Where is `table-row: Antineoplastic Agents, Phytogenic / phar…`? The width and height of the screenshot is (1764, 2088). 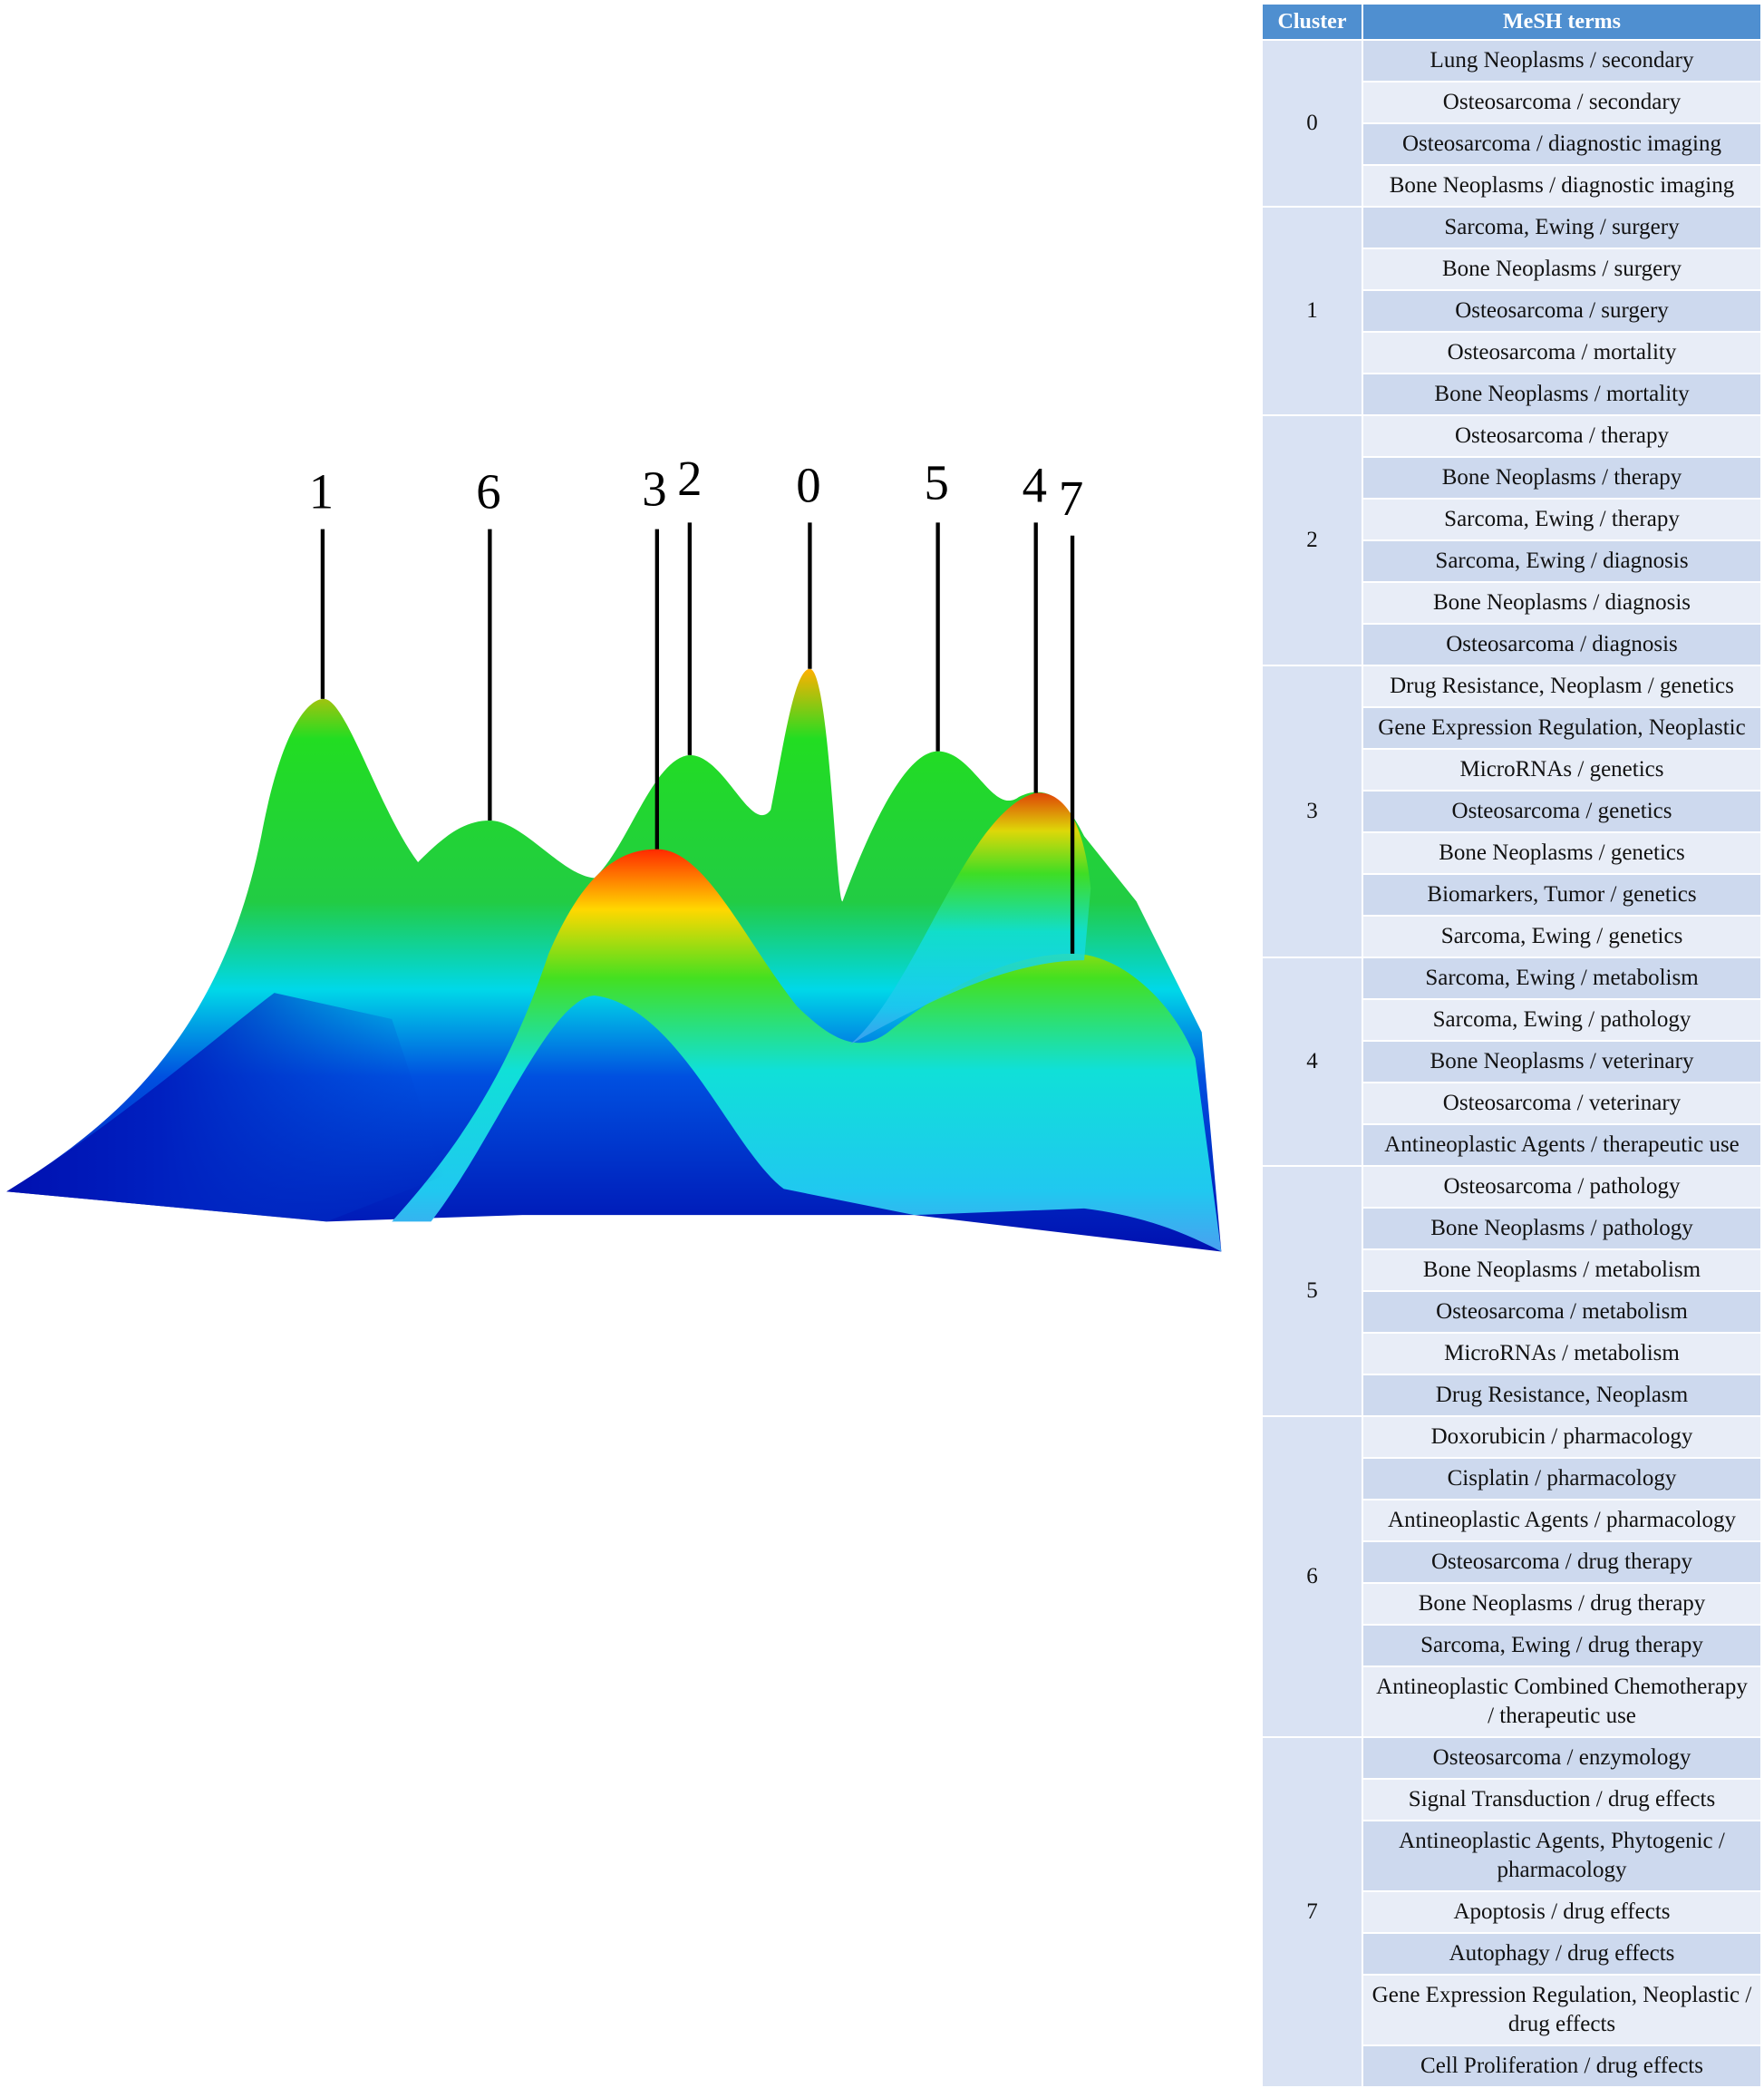
table-row: Antineoplastic Agents, Phytogenic / phar… is located at coordinates (1512, 1856).